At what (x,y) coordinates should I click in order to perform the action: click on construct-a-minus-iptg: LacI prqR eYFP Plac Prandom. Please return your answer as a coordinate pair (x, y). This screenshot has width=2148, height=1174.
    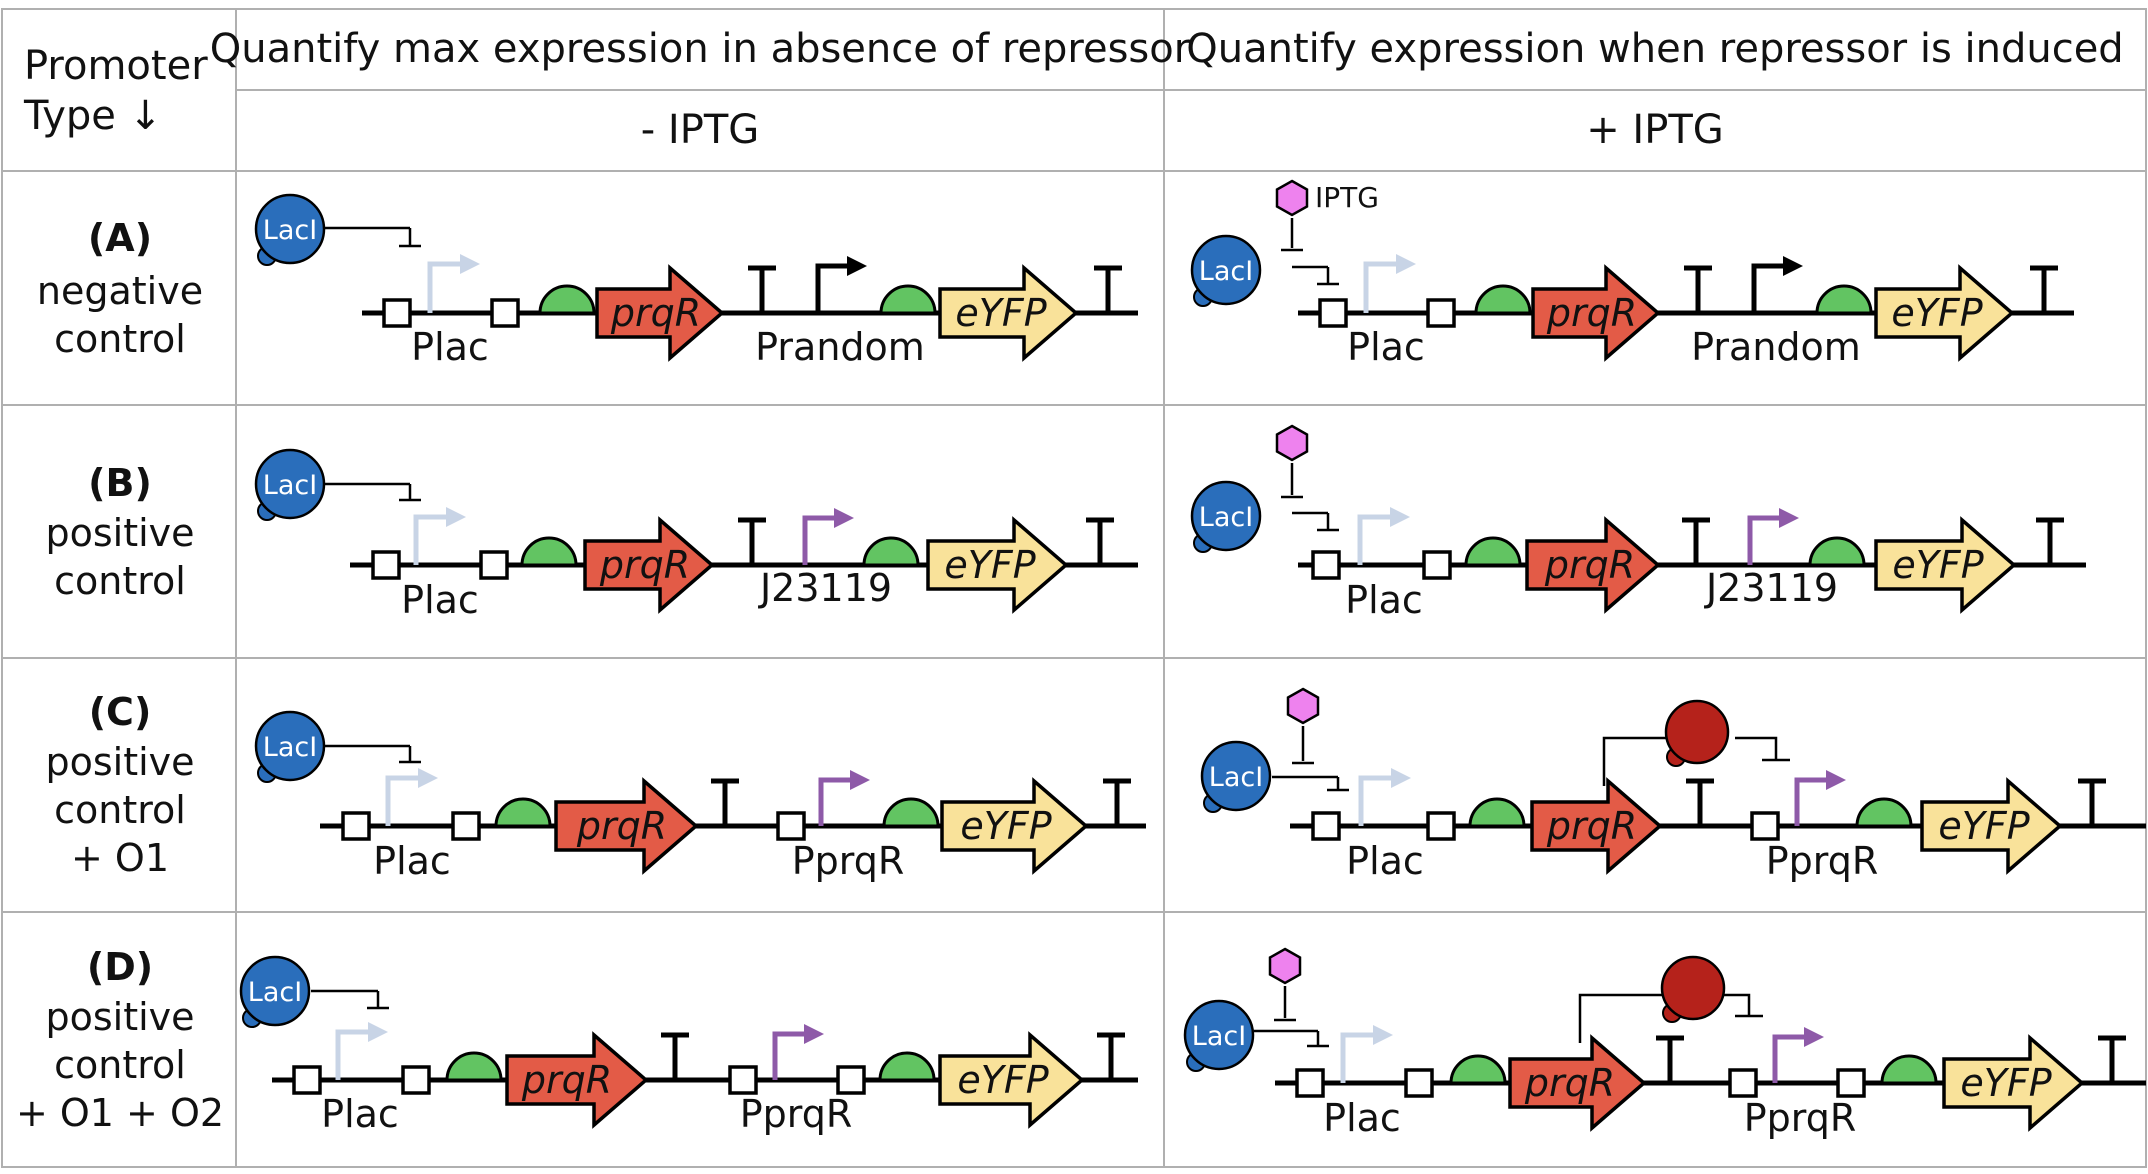
    Looking at the image, I should click on (696, 281).